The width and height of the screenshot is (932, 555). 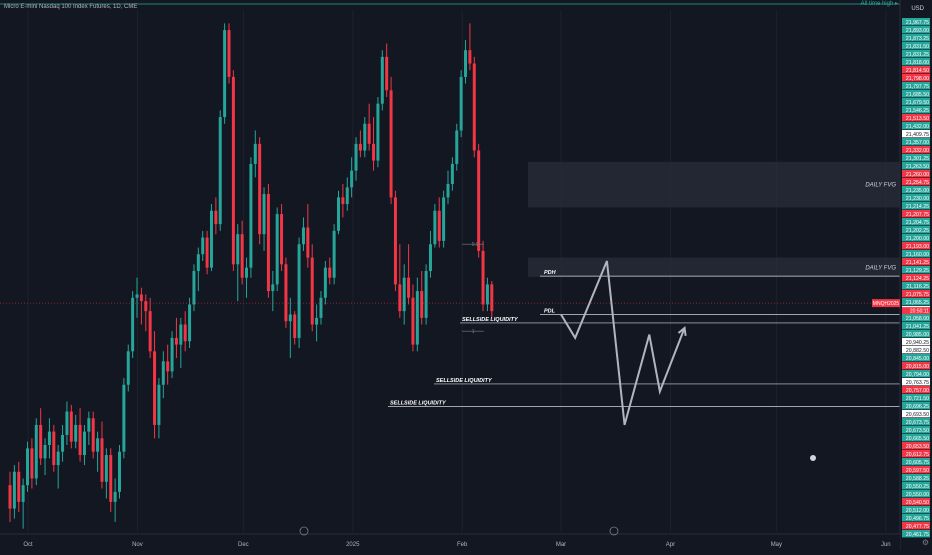 What do you see at coordinates (304, 531) in the screenshot?
I see `event-marker-icon` at bounding box center [304, 531].